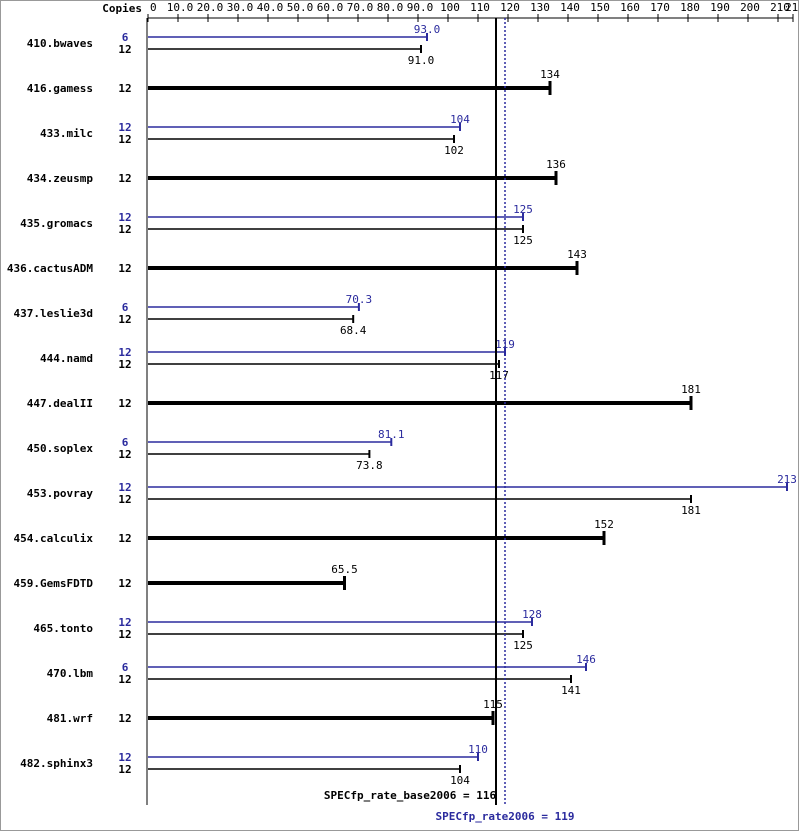 This screenshot has height=831, width=799. I want to click on value-label: 146, so click(586, 659).